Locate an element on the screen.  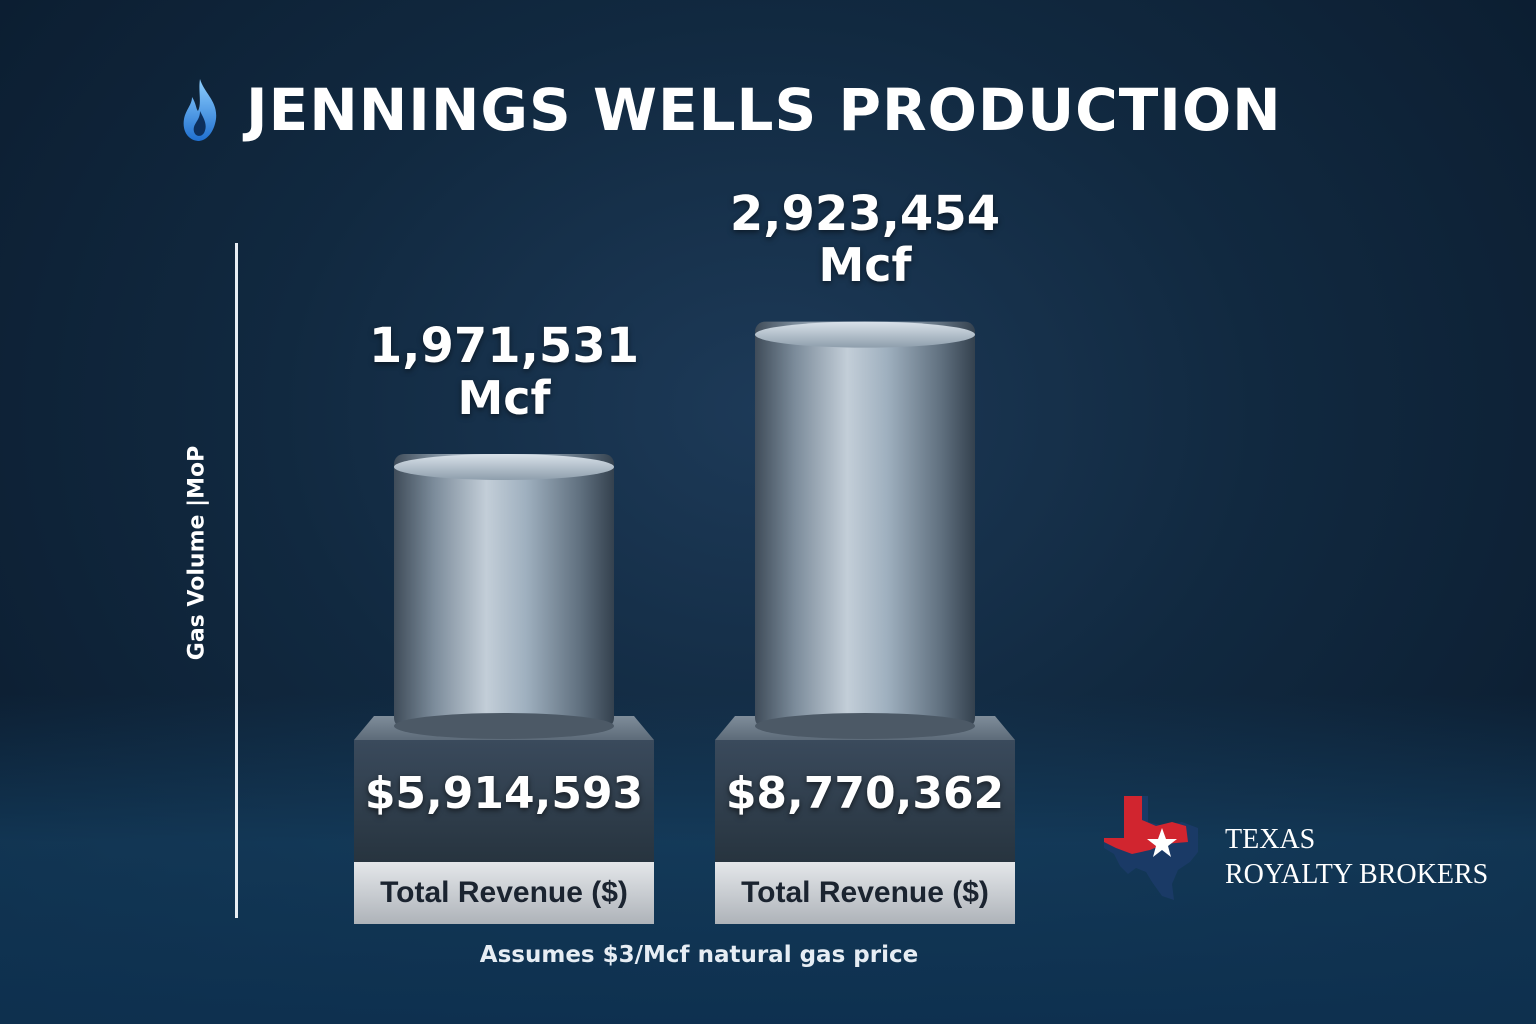
revenue-caption-2: Total Revenue ($) is located at coordinates (865, 892).